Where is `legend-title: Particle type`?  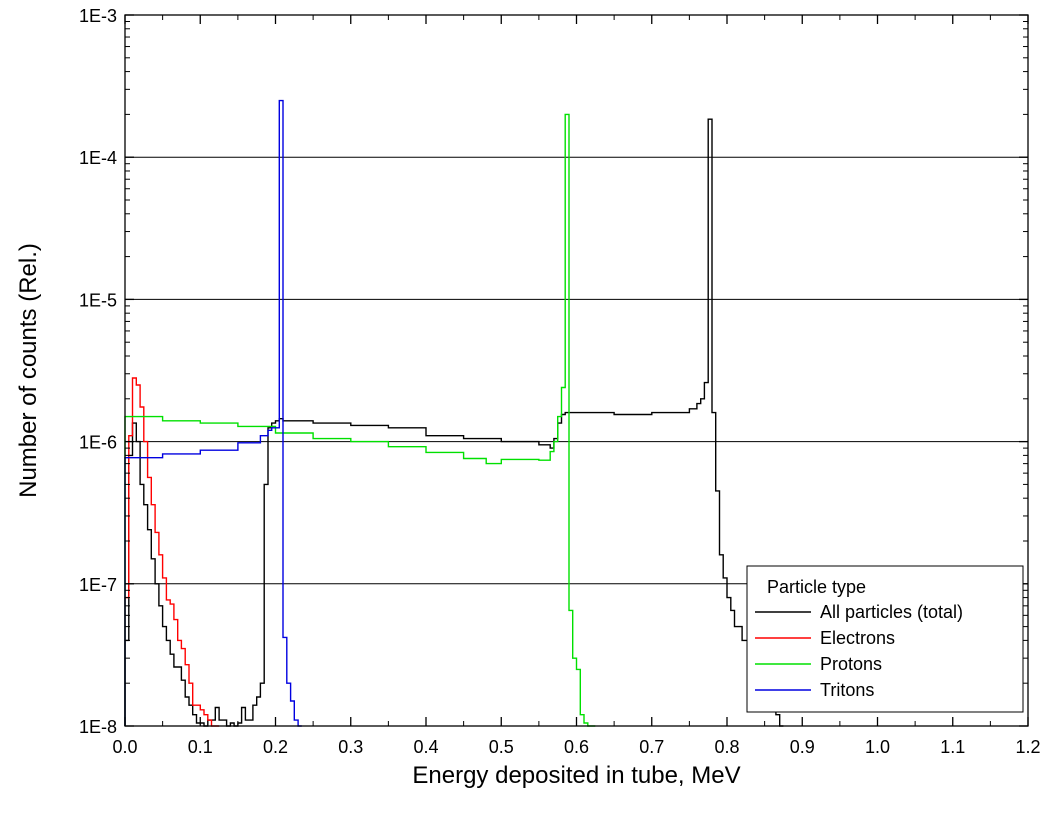 legend-title: Particle type is located at coordinates (816, 587).